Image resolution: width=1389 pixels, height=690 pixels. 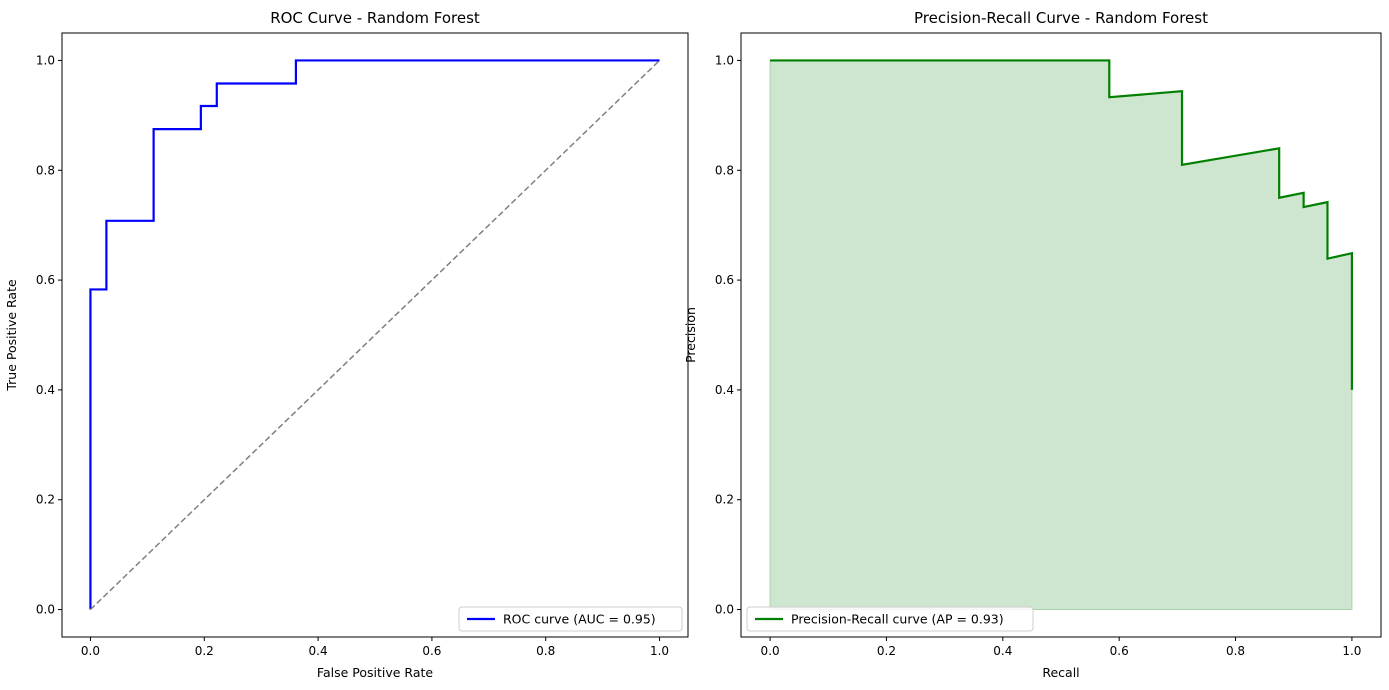 I want to click on legend-entry-label: ROC curve (AUC = 0.95), so click(x=579, y=619).